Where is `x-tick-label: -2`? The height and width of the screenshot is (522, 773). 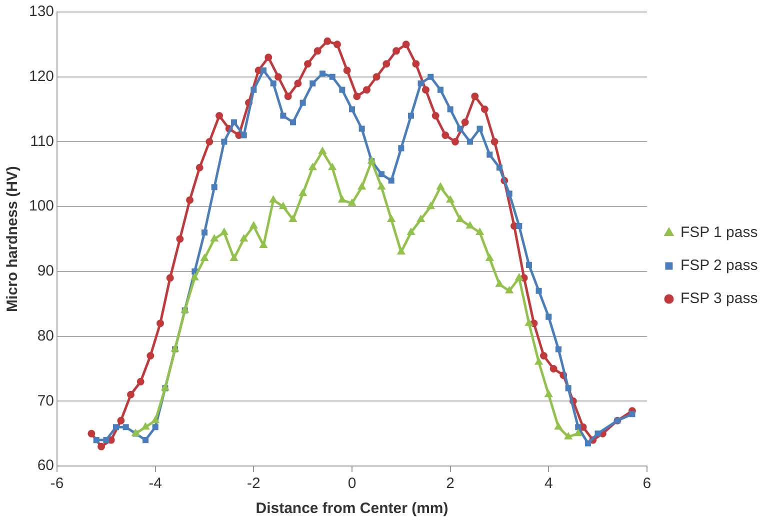
x-tick-label: -2 is located at coordinates (253, 483).